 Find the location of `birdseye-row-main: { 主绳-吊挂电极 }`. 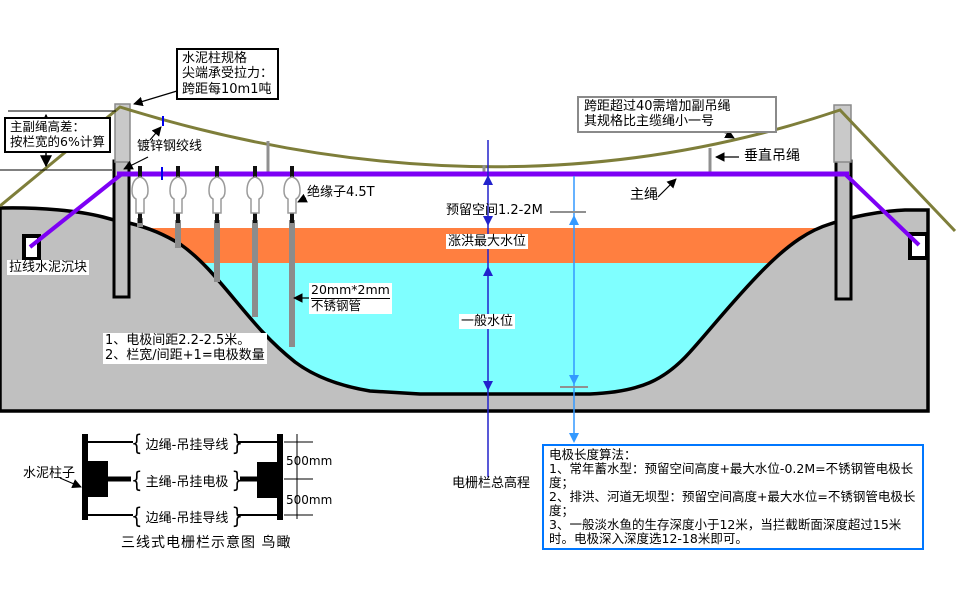

birdseye-row-main: { 主绳-吊挂电极 } is located at coordinates (187, 480).